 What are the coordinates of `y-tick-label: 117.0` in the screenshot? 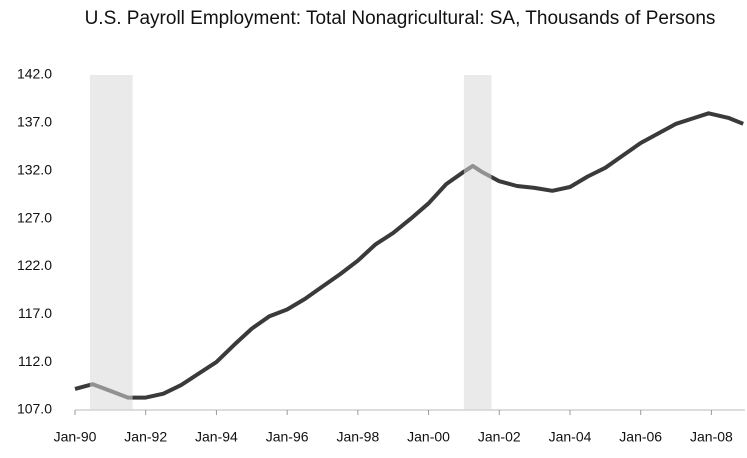 It's located at (35, 313).